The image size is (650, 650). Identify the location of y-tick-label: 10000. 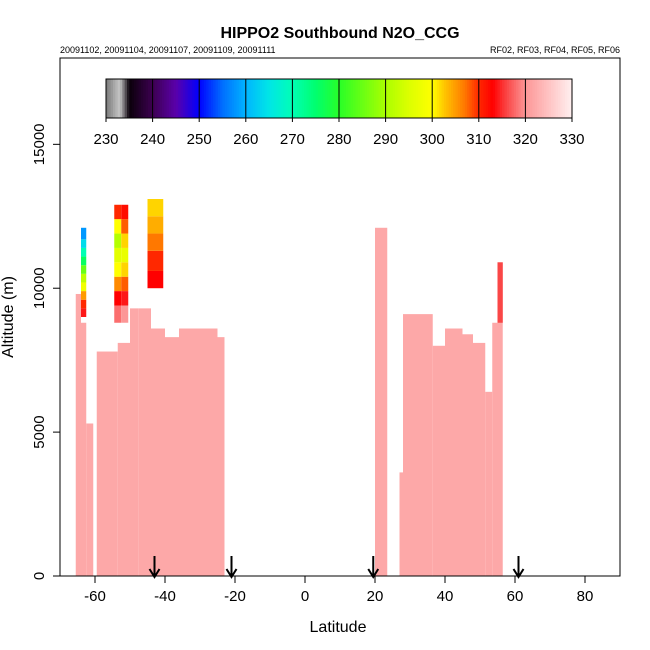
(39, 288).